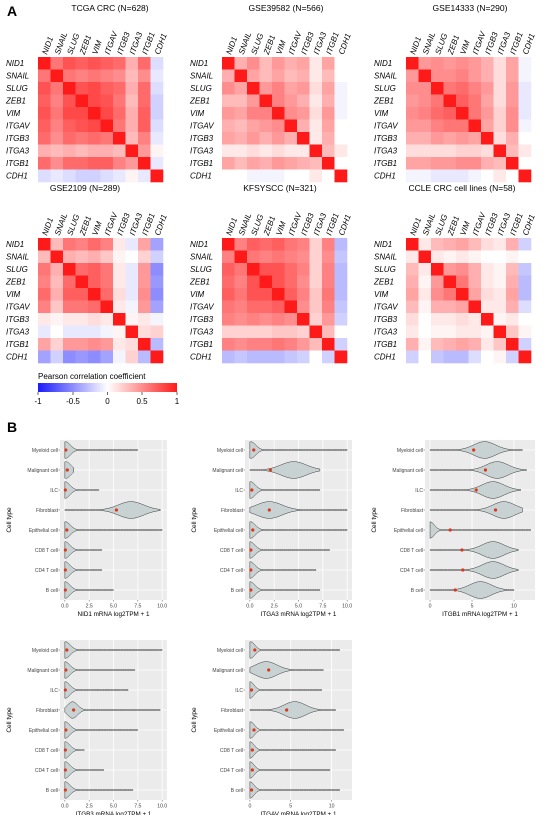  Describe the element at coordinates (38, 401) in the screenshot. I see `legend-tick-label: -1` at that location.